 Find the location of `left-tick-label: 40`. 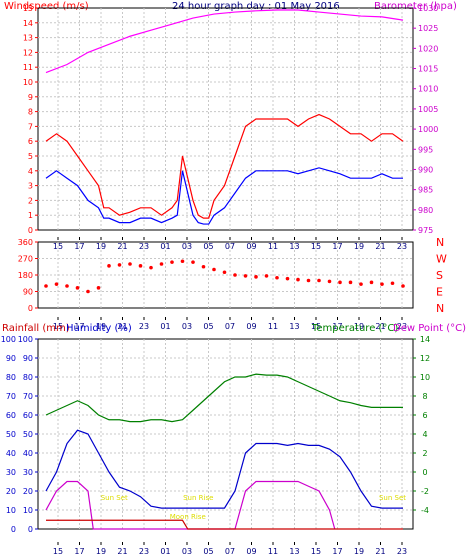

left-tick-label: 40 is located at coordinates (11, 453).